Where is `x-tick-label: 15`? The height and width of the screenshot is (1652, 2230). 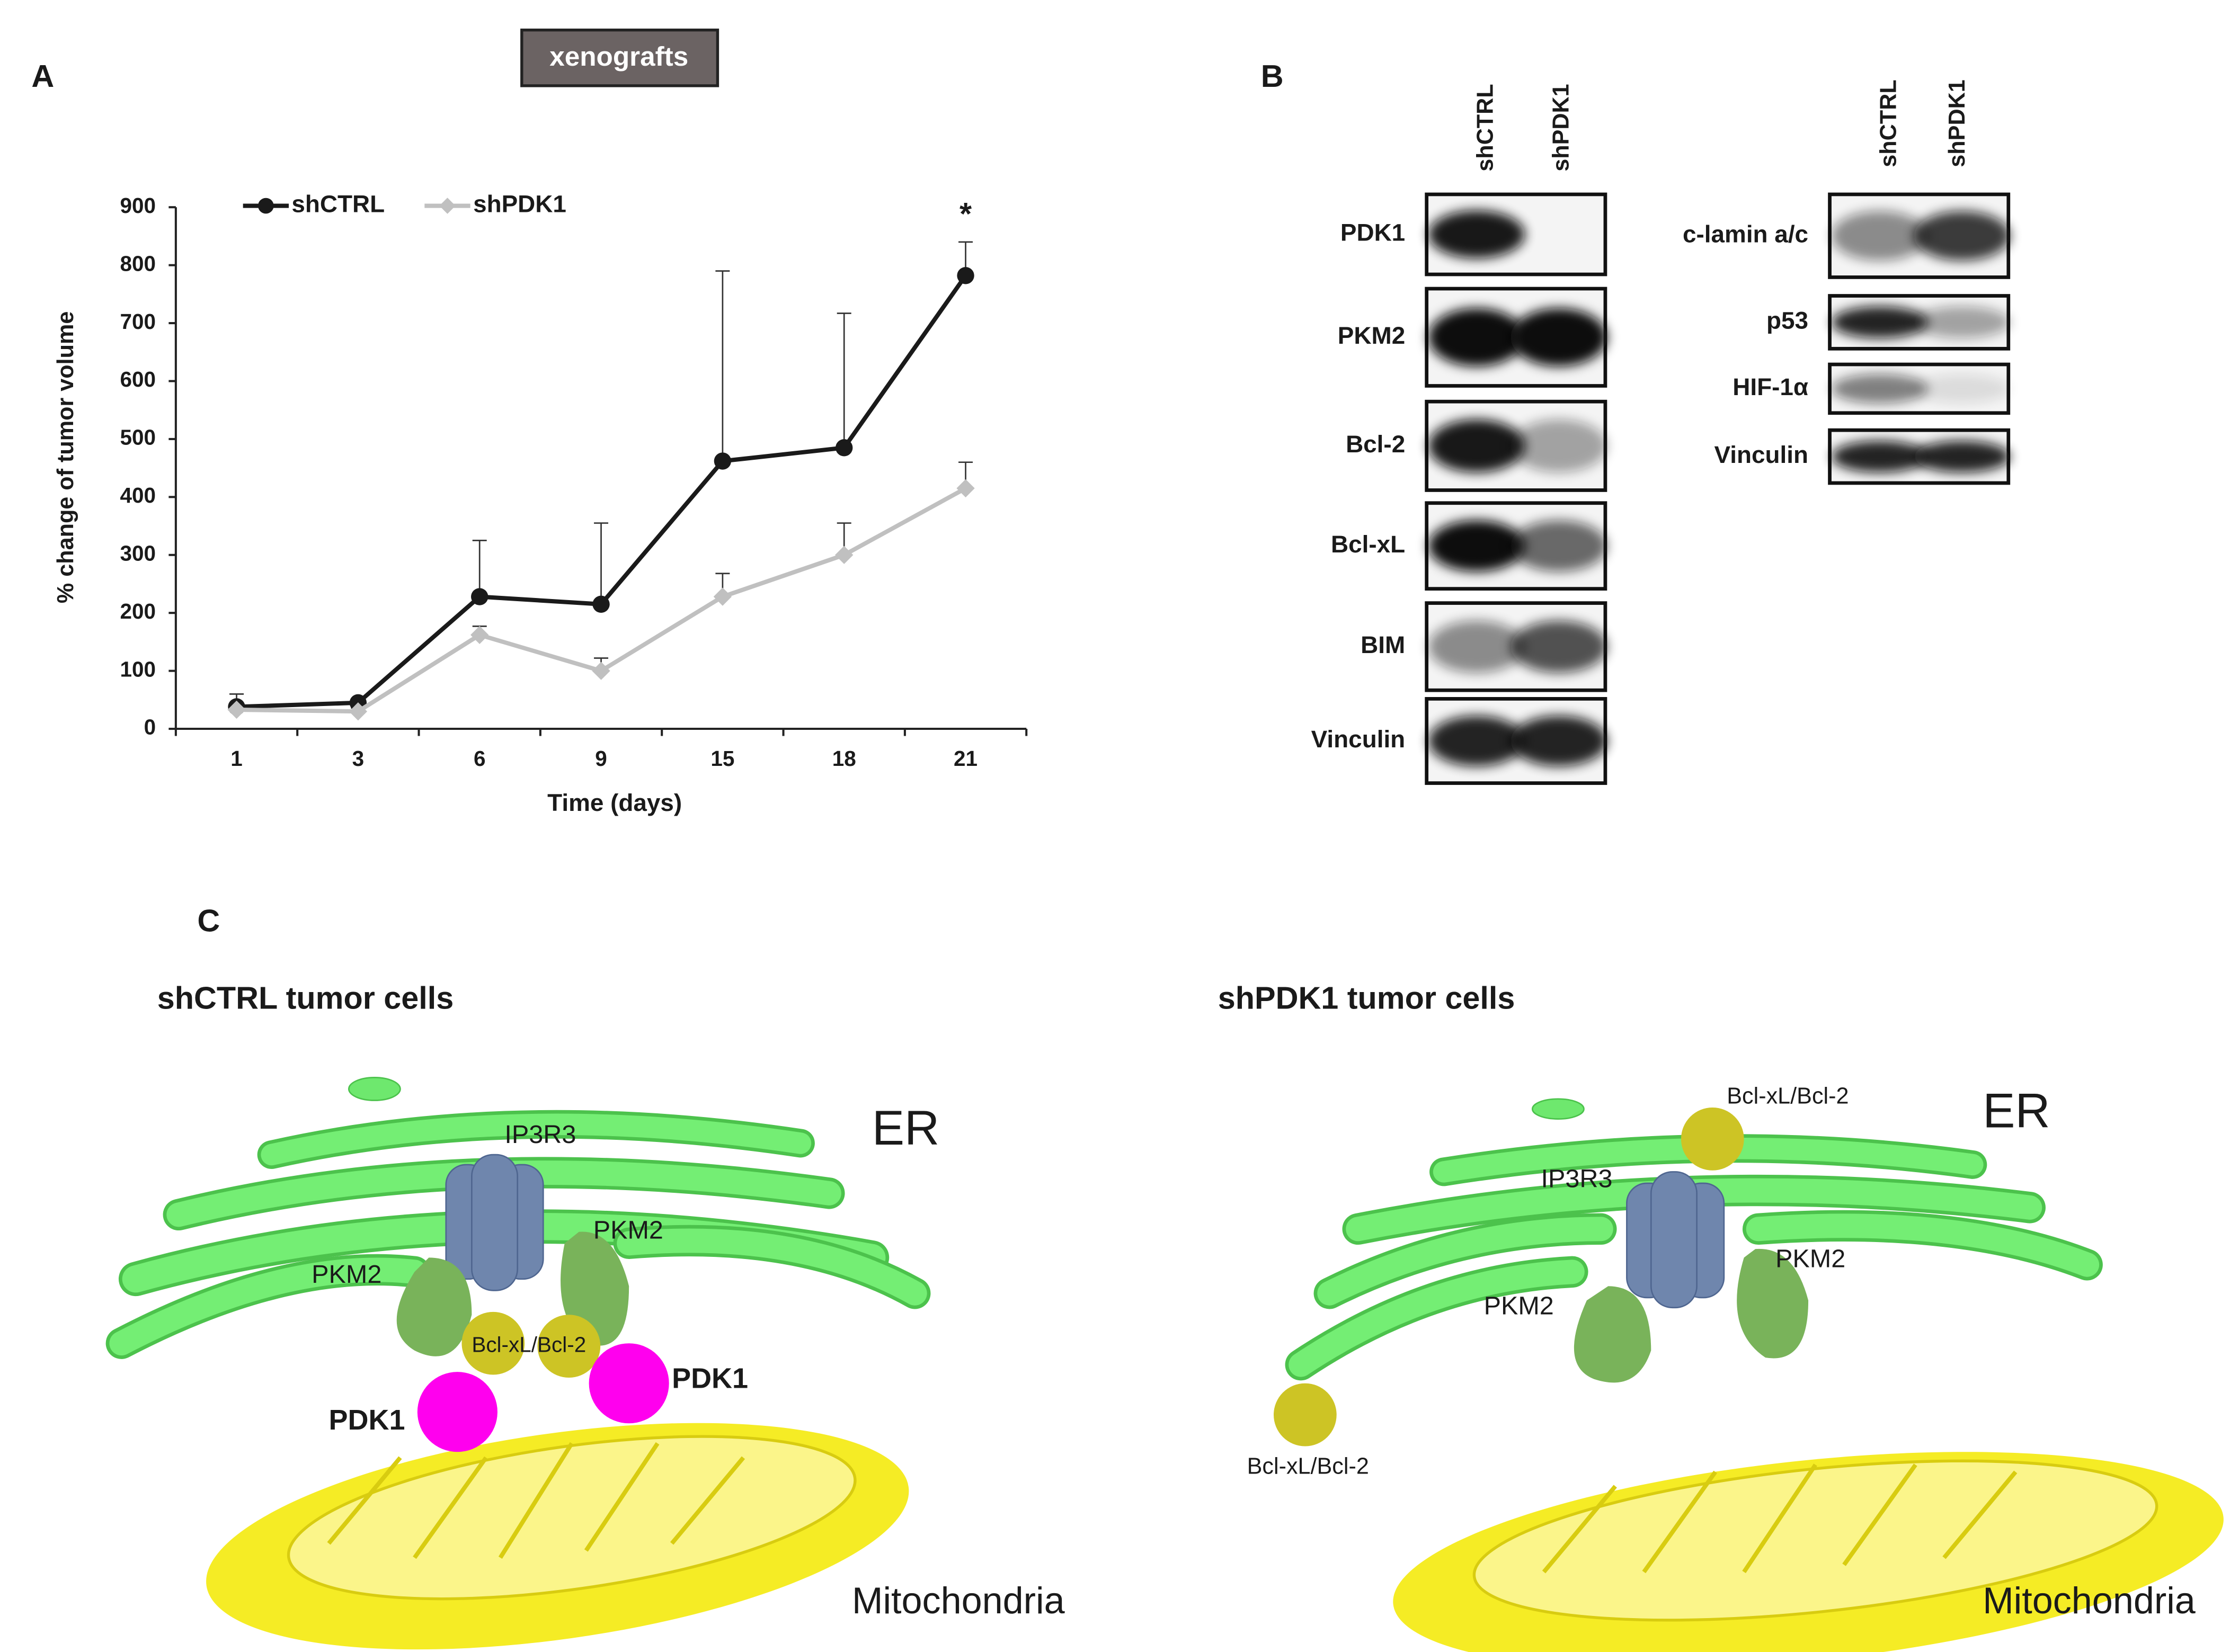
x-tick-label: 15 is located at coordinates (722, 759).